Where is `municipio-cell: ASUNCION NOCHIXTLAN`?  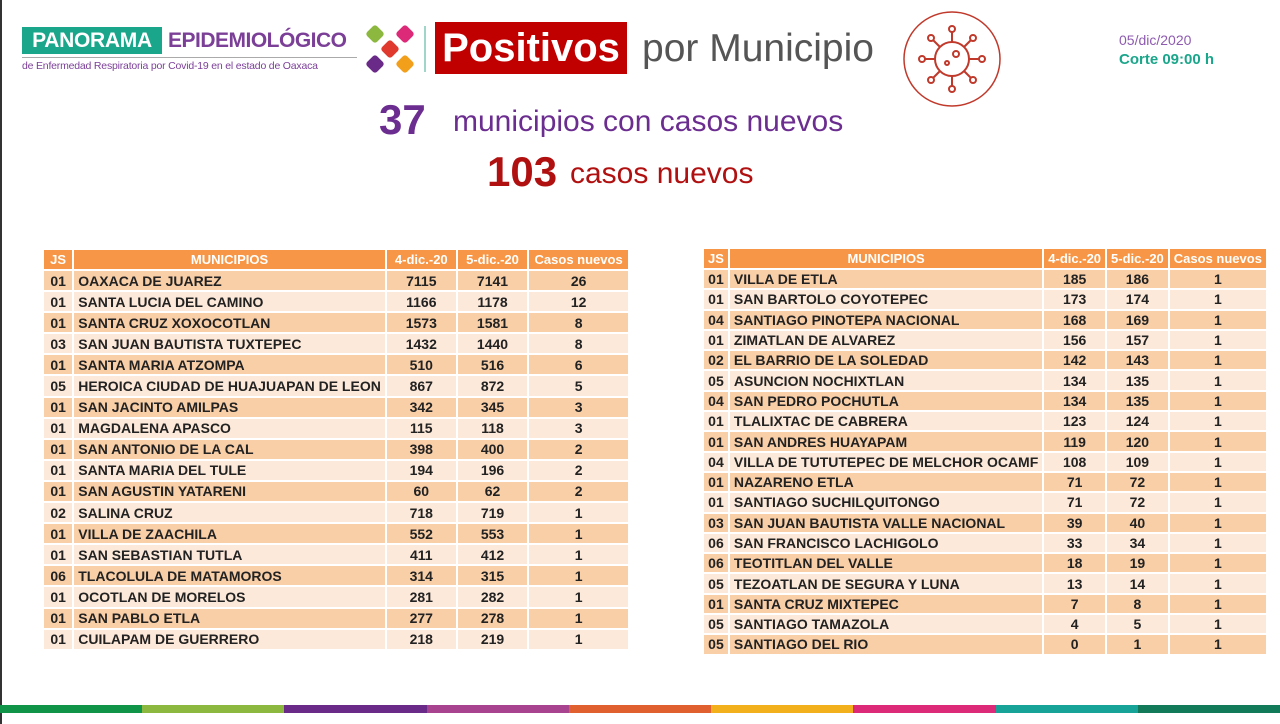
municipio-cell: ASUNCION NOCHIXTLAN is located at coordinates (886, 380).